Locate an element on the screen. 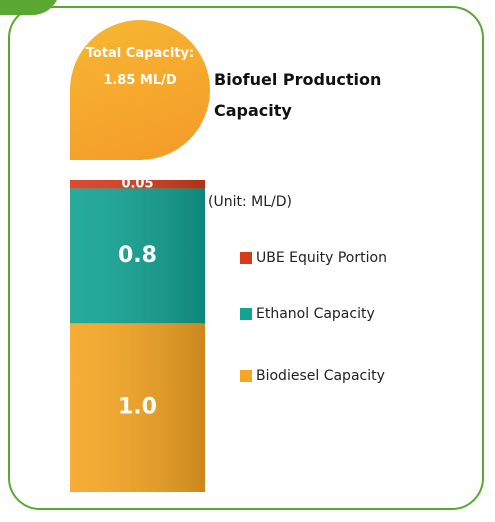 Image resolution: width=495 pixels, height=522 pixels. legend-label: Biodiesel Capacity is located at coordinates (320, 376).